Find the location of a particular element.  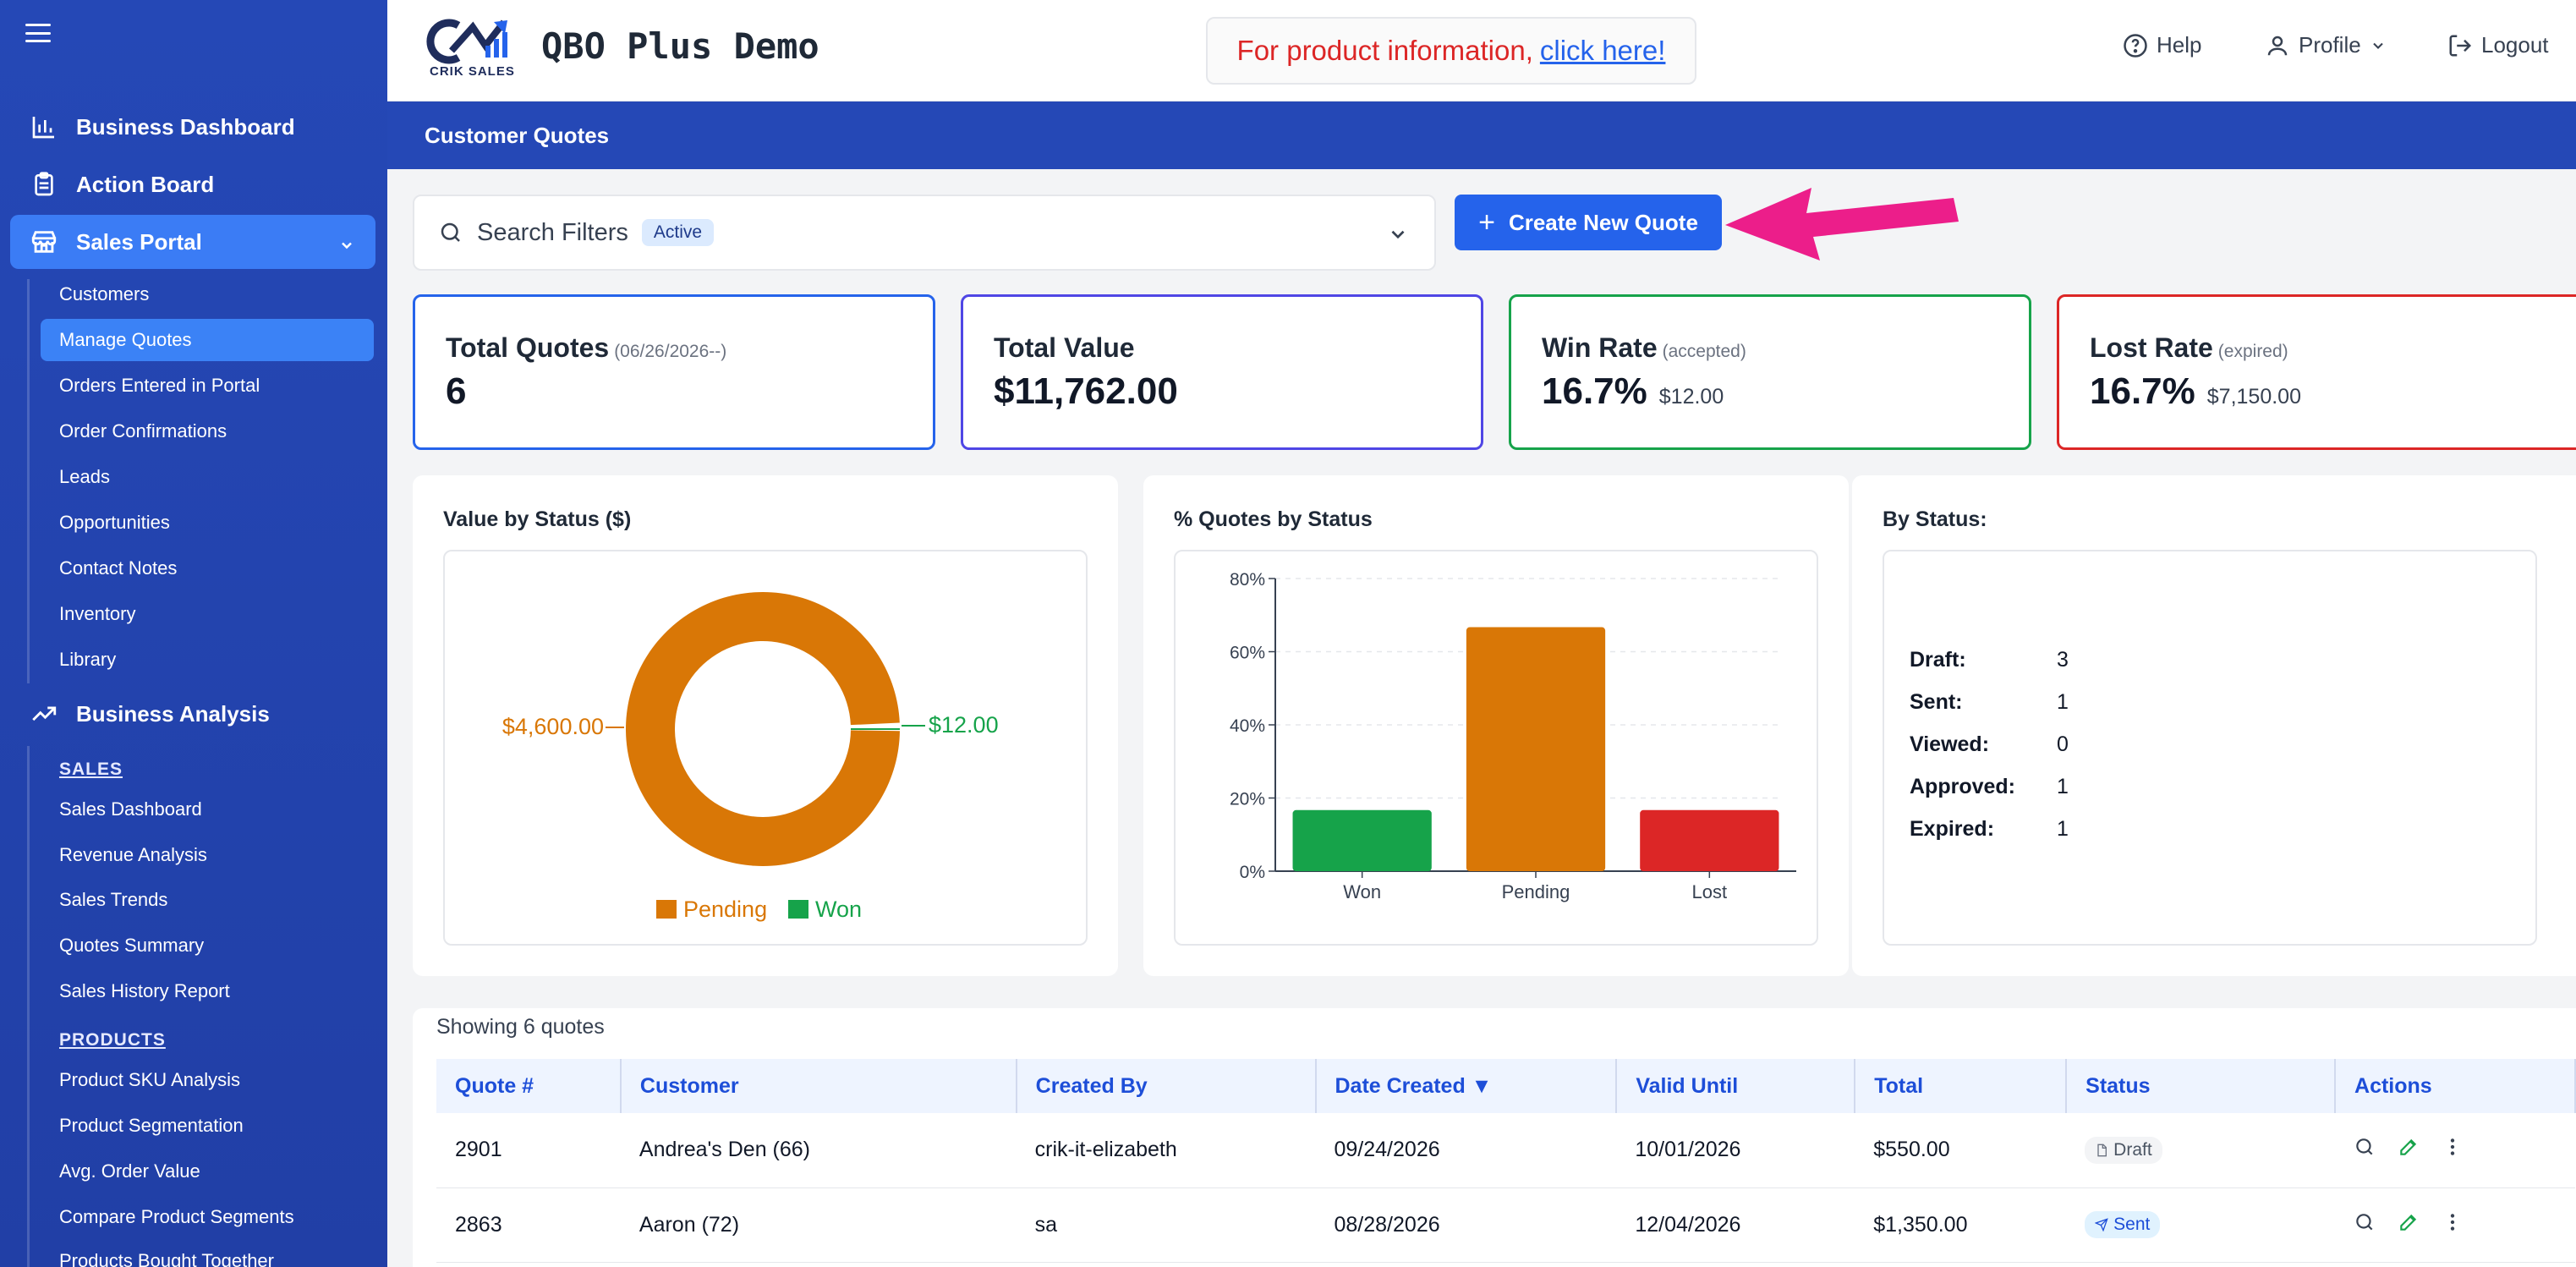

sidebar-item-opportunities: Opportunities is located at coordinates (114, 522).